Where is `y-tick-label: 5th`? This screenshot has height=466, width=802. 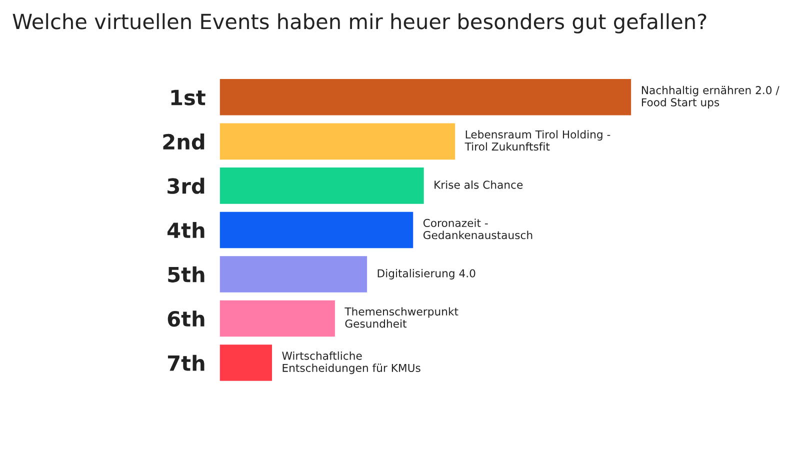
y-tick-label: 5th is located at coordinates (186, 274).